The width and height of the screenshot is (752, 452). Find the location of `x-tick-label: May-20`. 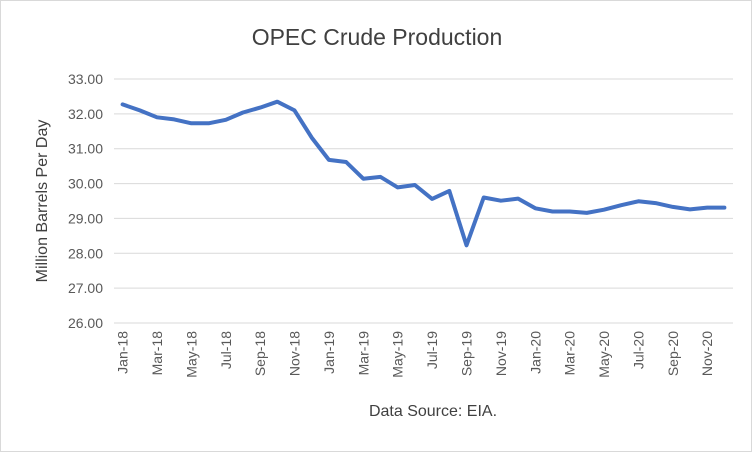

x-tick-label: May-20 is located at coordinates (604, 354).